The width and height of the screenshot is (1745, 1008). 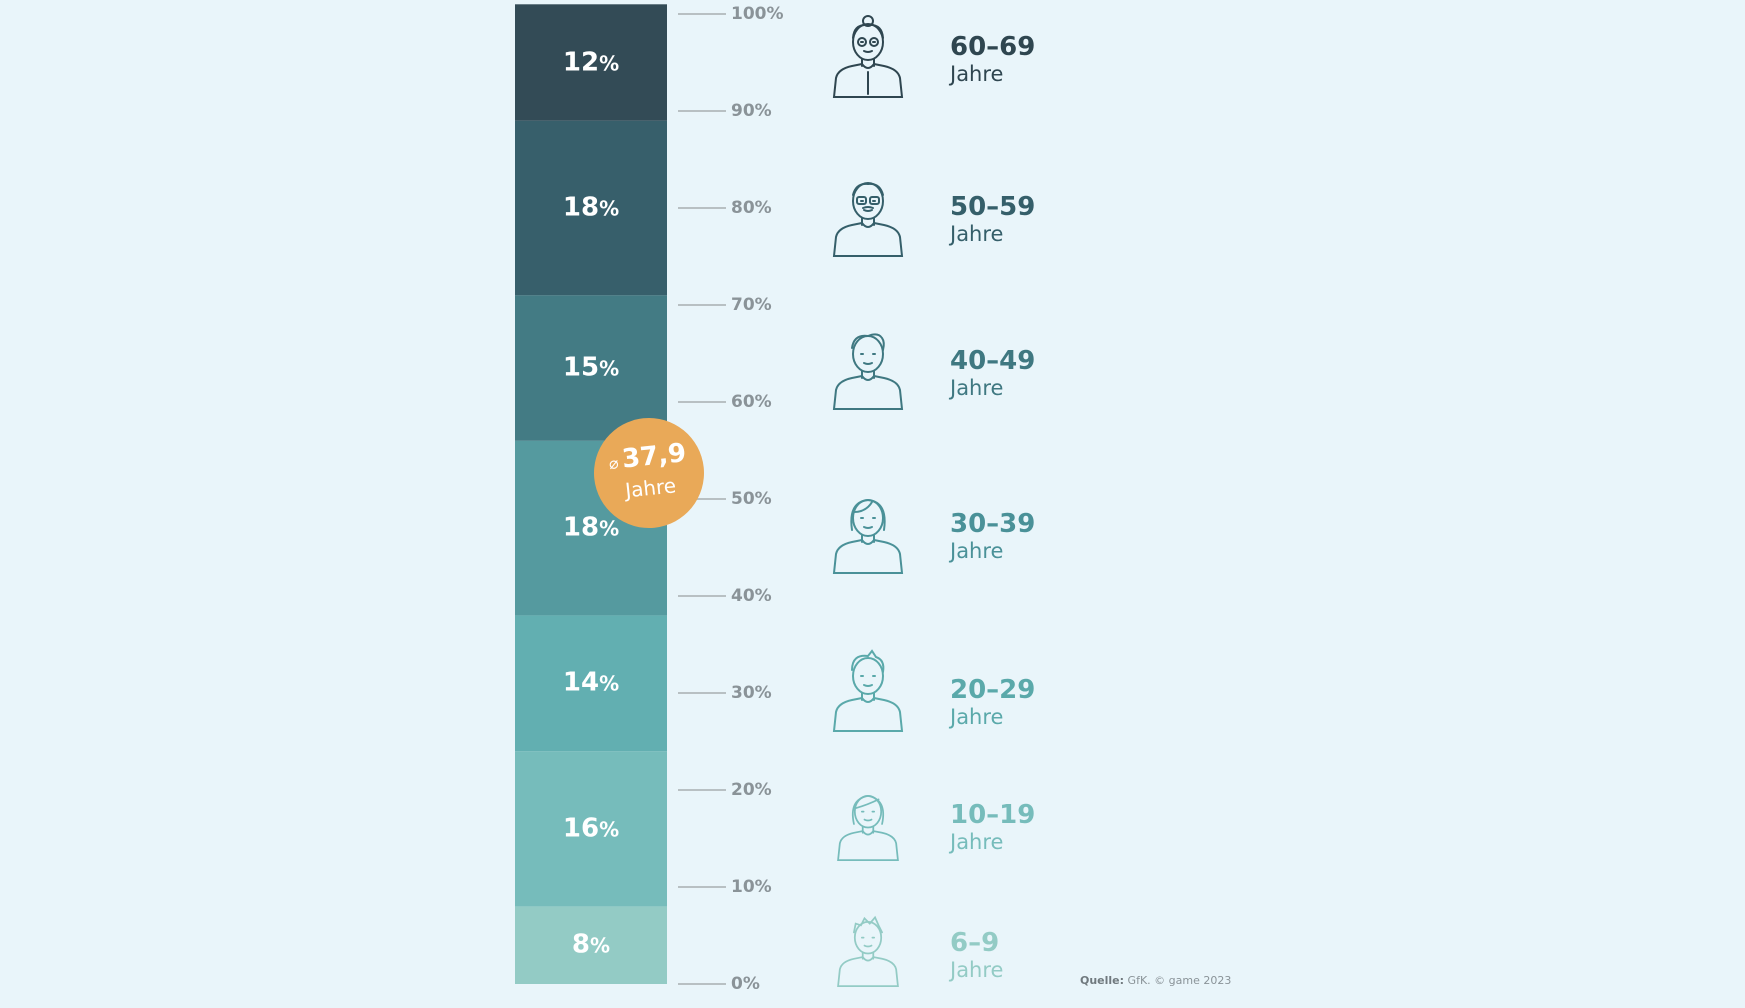 I want to click on bar-segment-40–49, so click(x=591, y=368).